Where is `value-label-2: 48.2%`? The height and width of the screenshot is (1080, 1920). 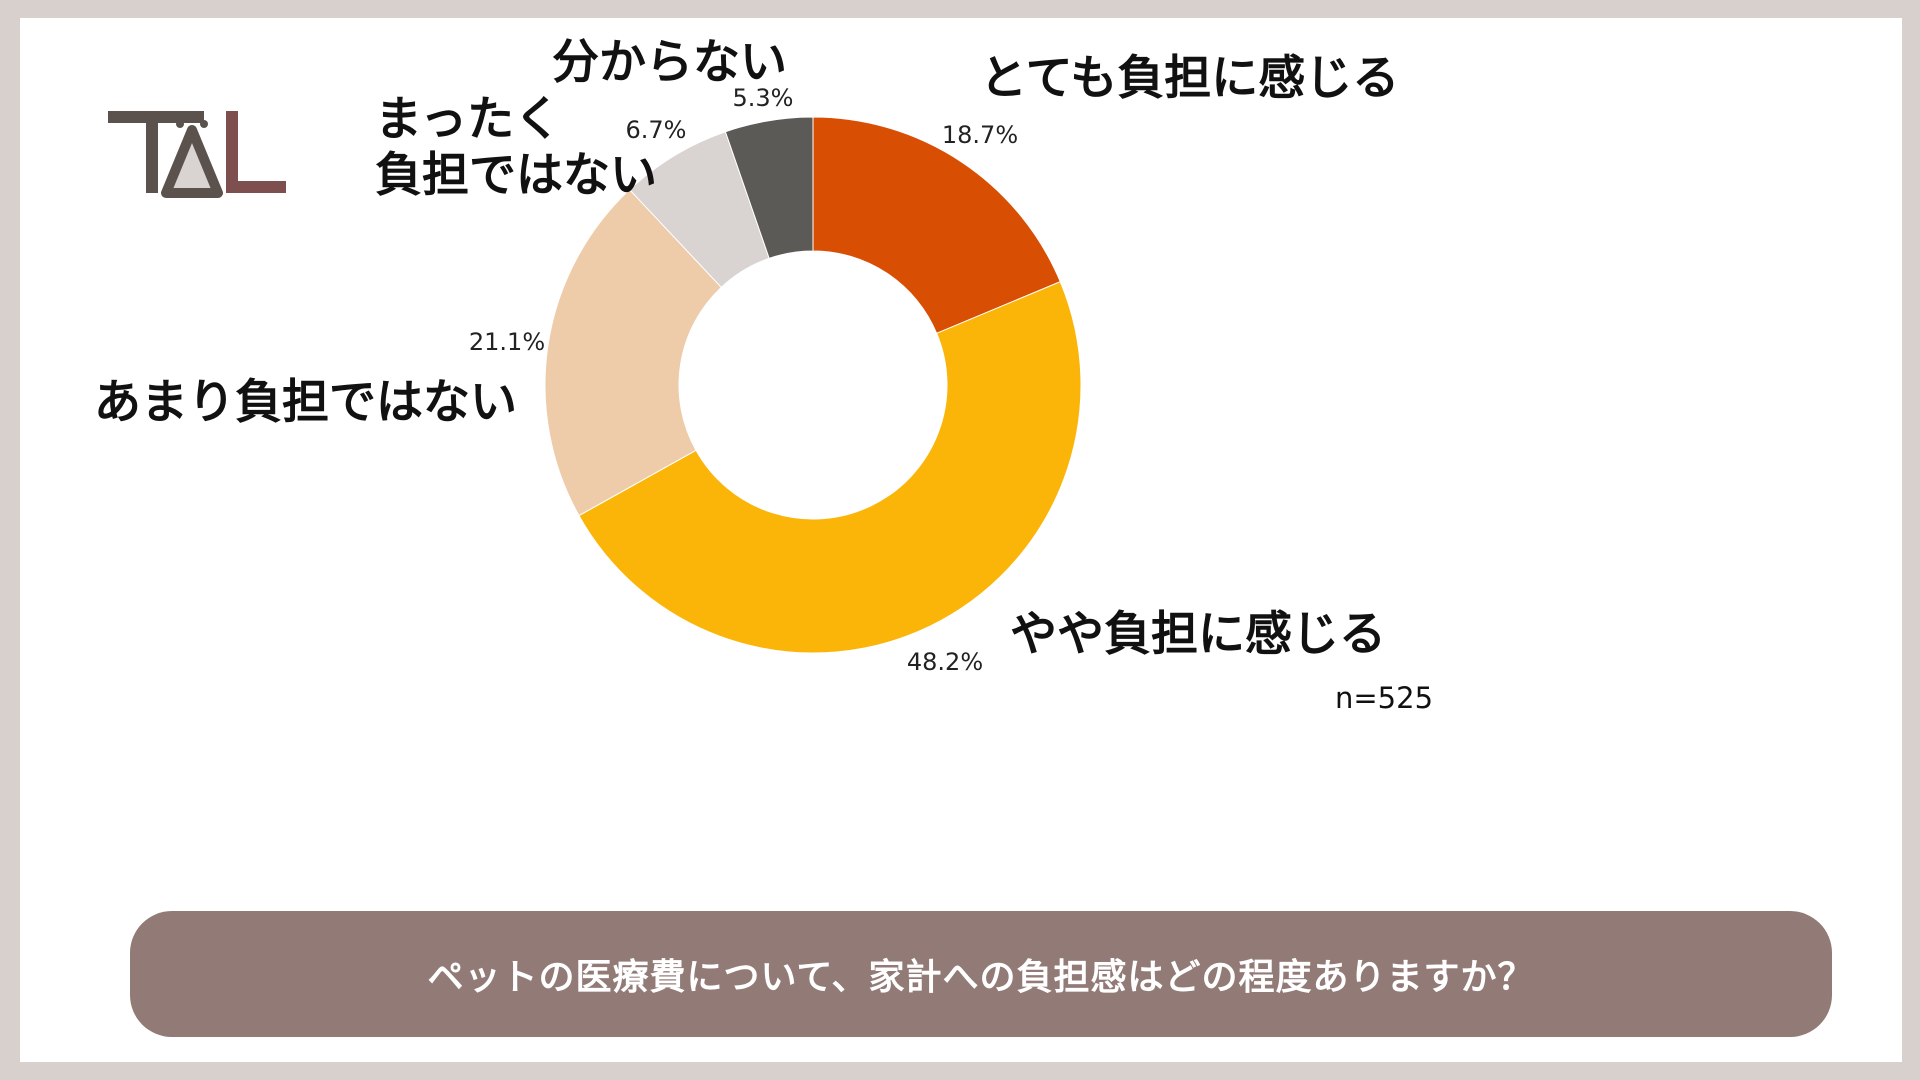 value-label-2: 48.2% is located at coordinates (945, 662).